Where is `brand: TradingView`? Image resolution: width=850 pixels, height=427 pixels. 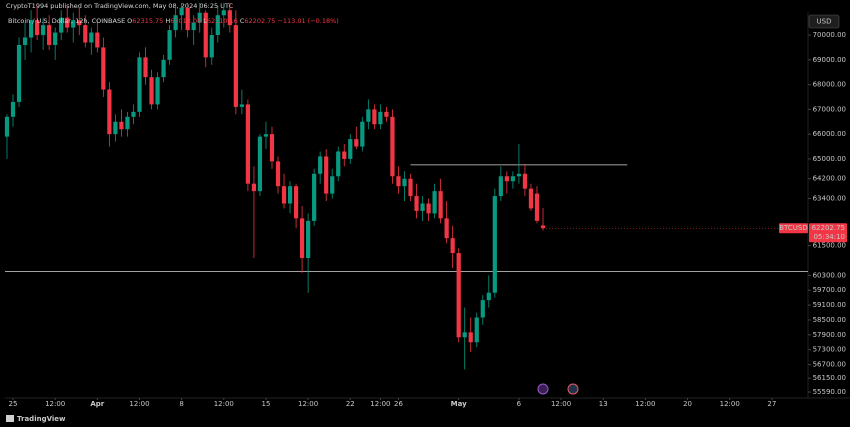 brand: TradingView is located at coordinates (41, 419).